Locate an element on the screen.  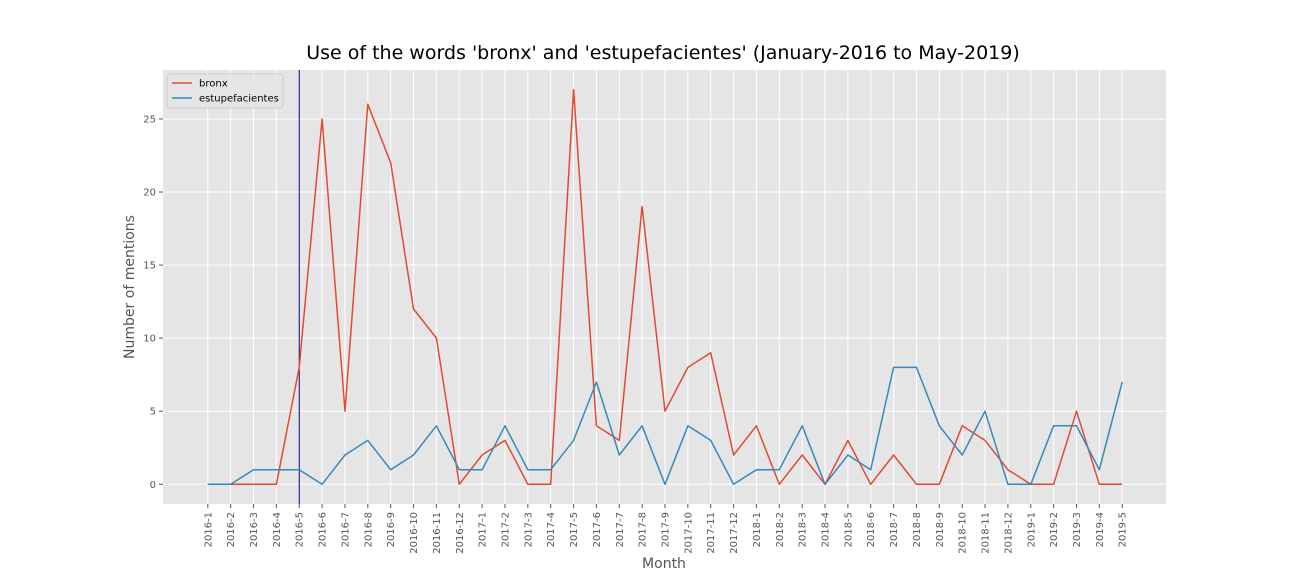
y-tick-label: 5 is located at coordinates (153, 412).